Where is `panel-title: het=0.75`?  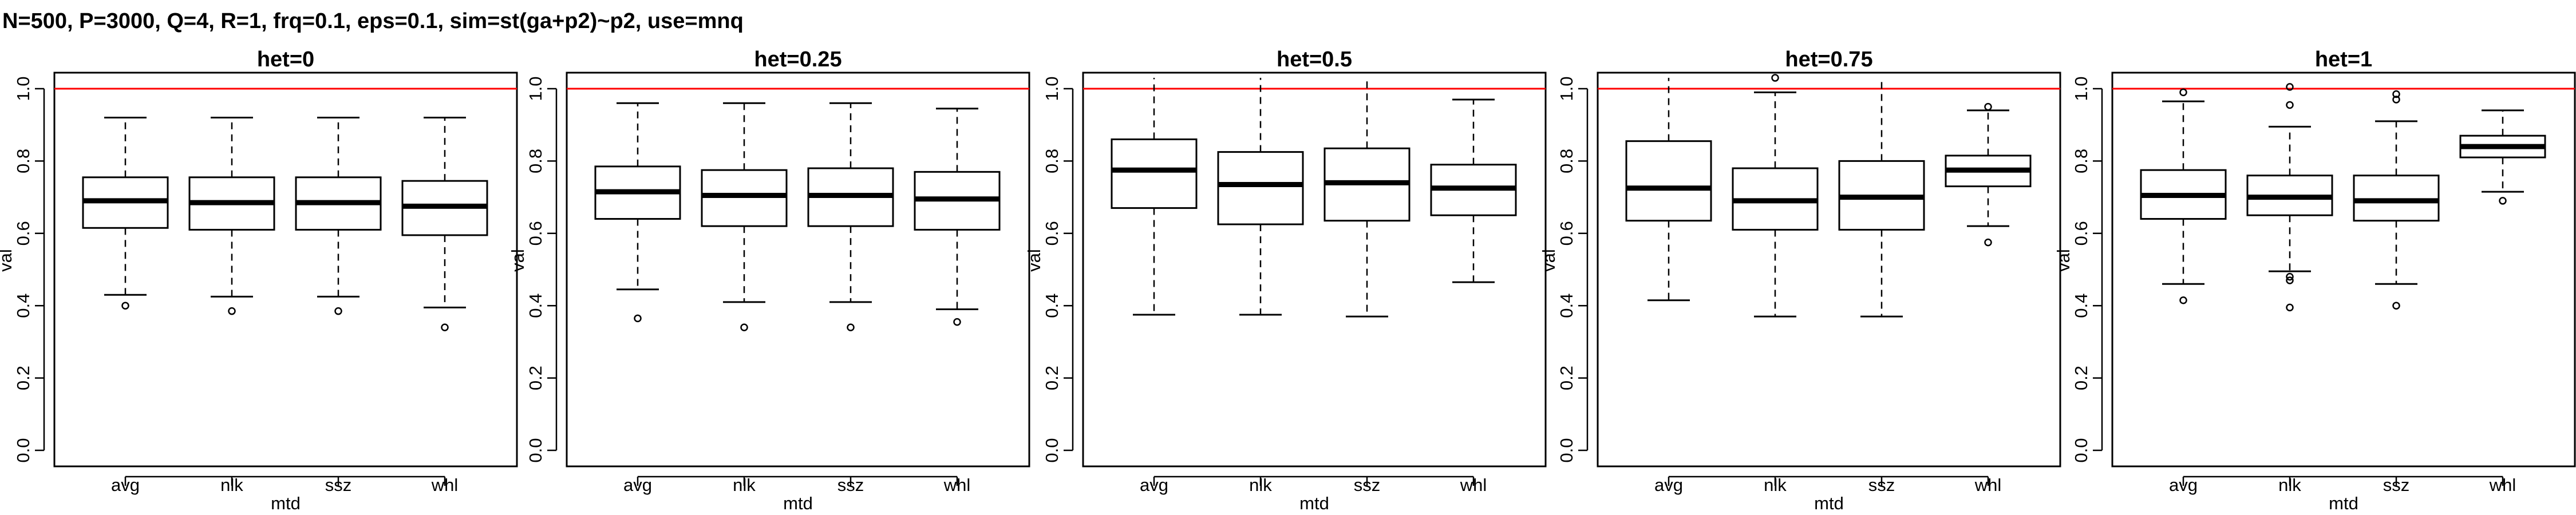 panel-title: het=0.75 is located at coordinates (1828, 59).